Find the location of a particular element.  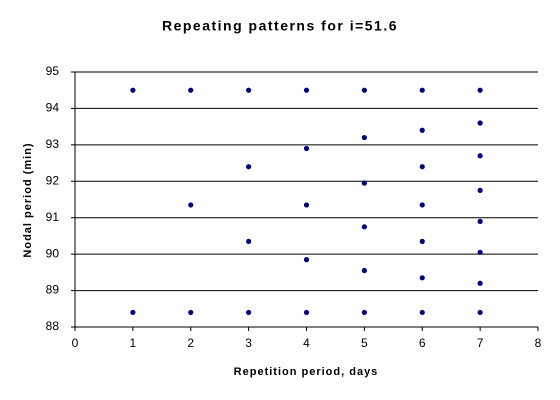

x-tick-label: 1 is located at coordinates (133, 343).